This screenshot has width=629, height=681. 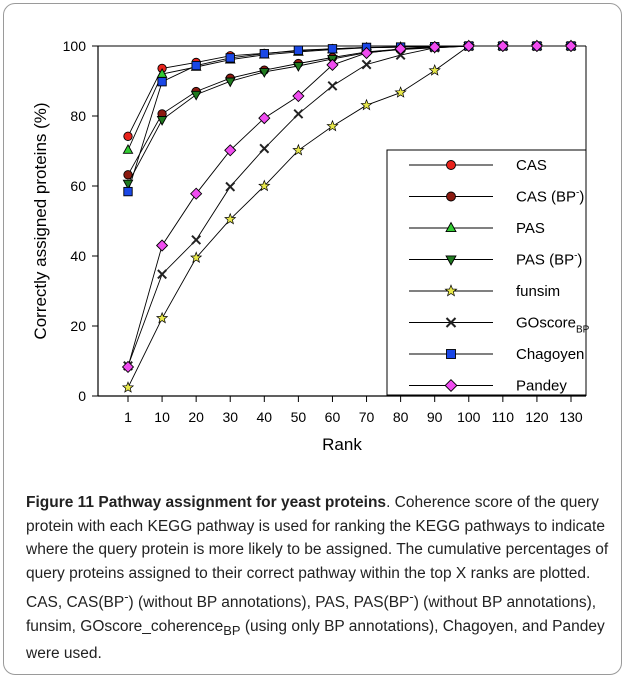 What do you see at coordinates (545, 260) in the screenshot?
I see `legend-label-text: PAS (BP` at bounding box center [545, 260].